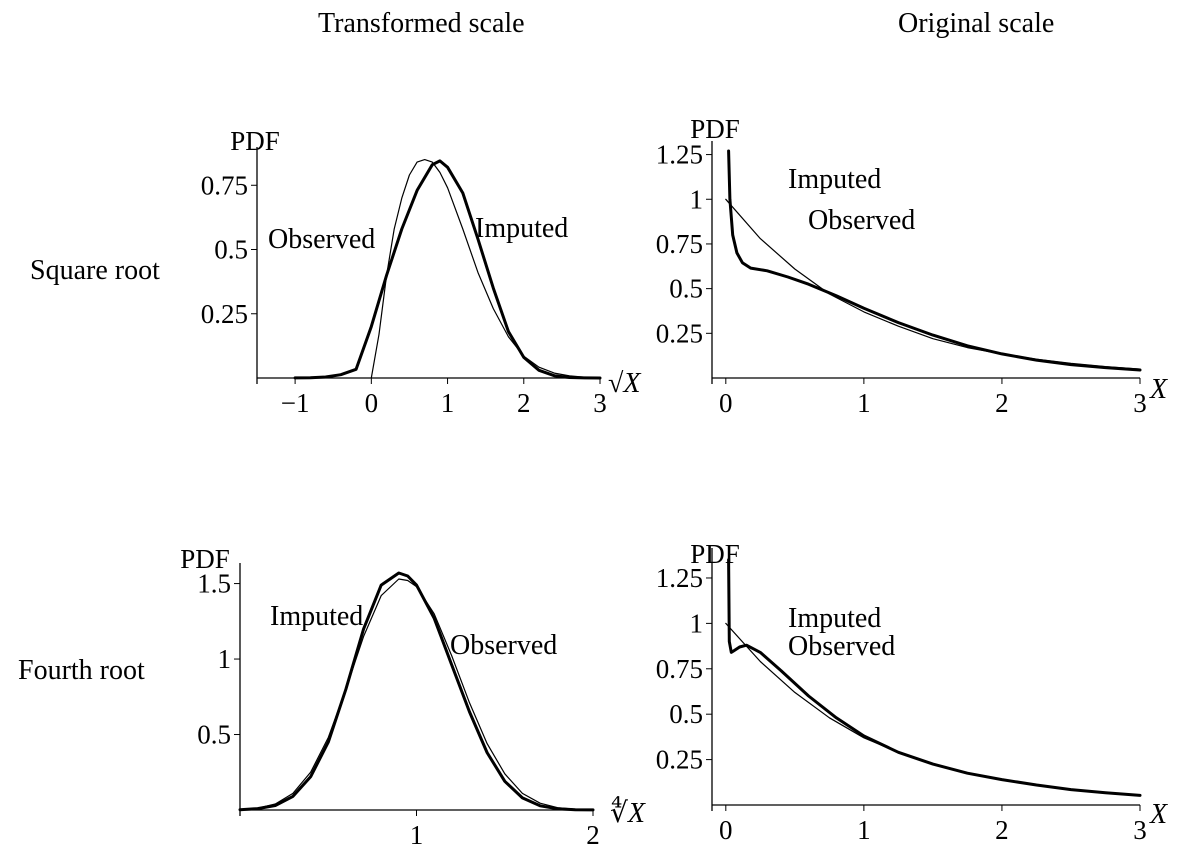 The height and width of the screenshot is (851, 1192). What do you see at coordinates (95, 270) in the screenshot?
I see `row-label-square-root: Square root` at bounding box center [95, 270].